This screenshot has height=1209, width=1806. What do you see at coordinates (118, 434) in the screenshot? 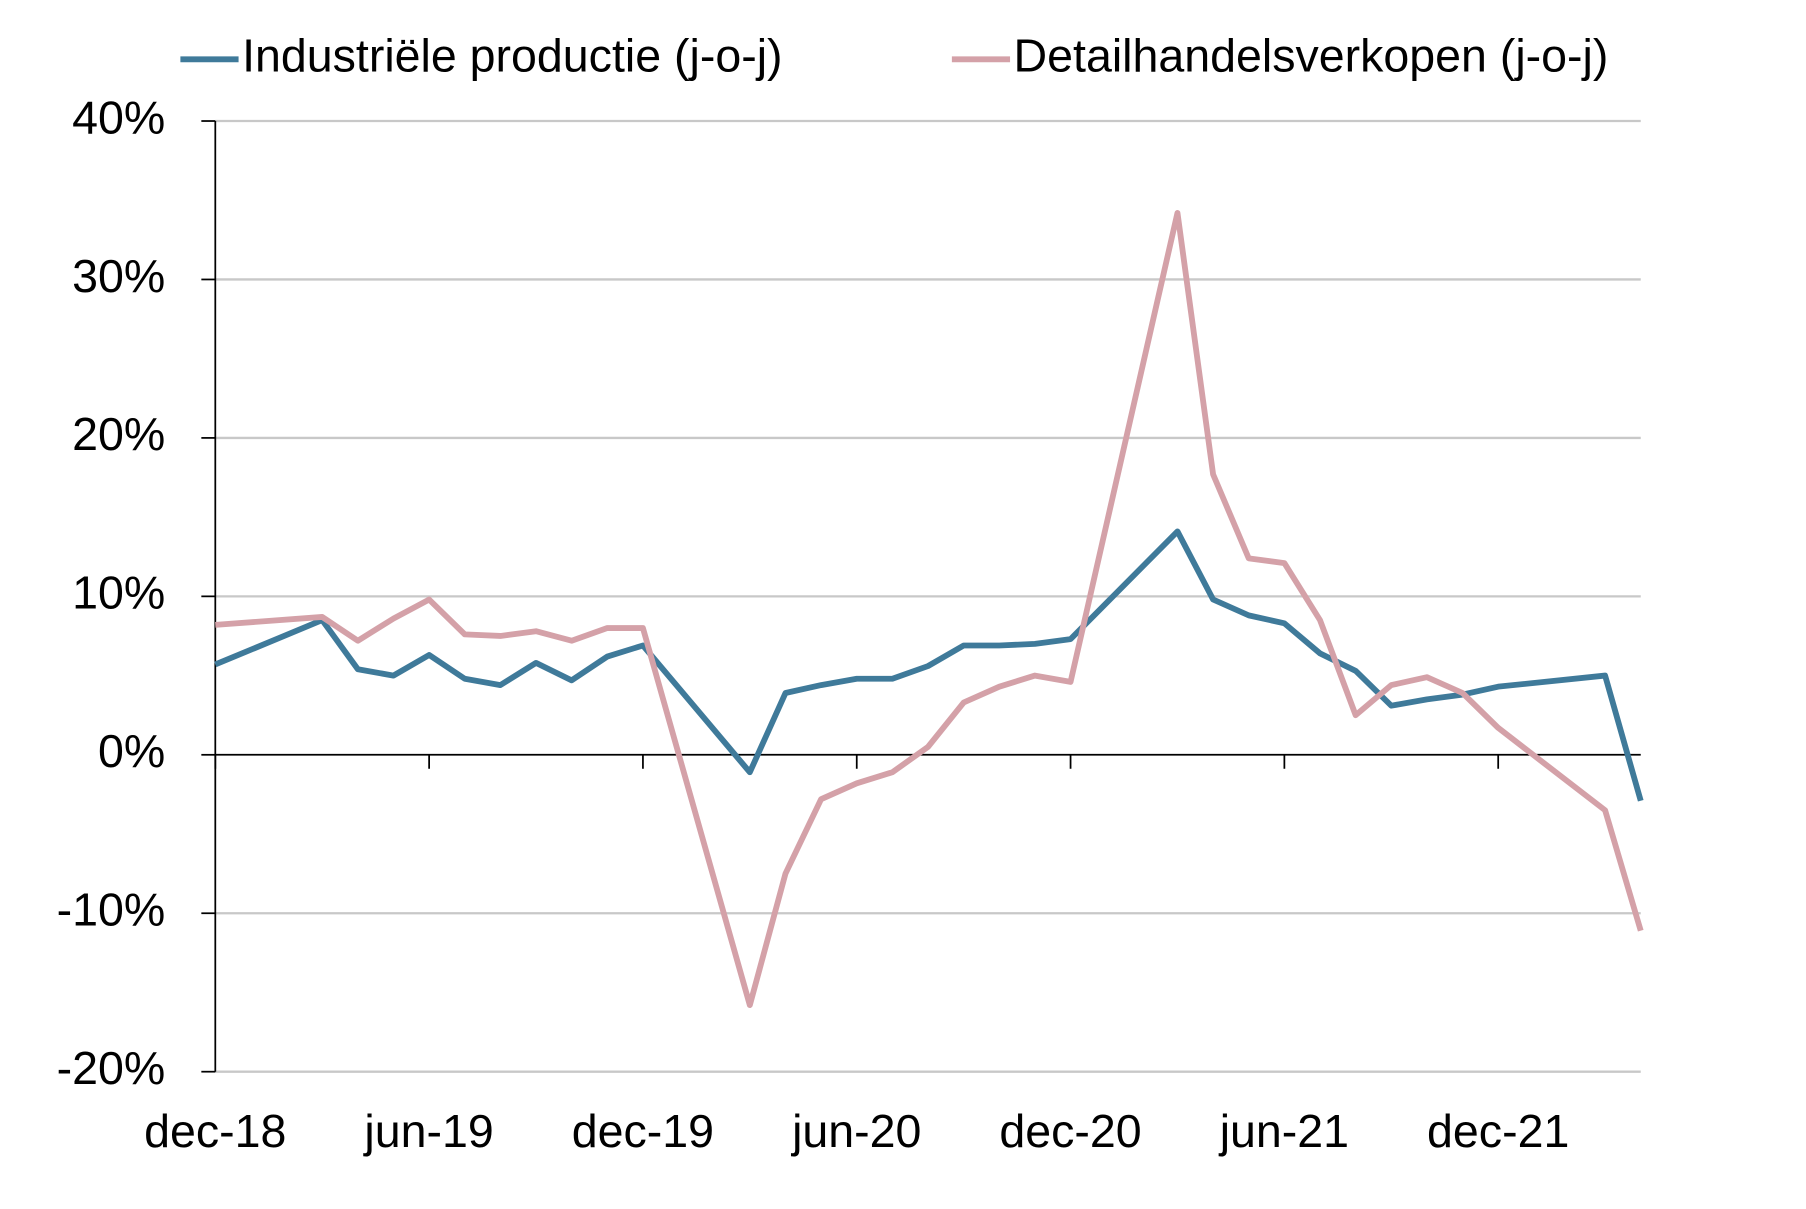
I see `y-tick-label: 20%` at bounding box center [118, 434].